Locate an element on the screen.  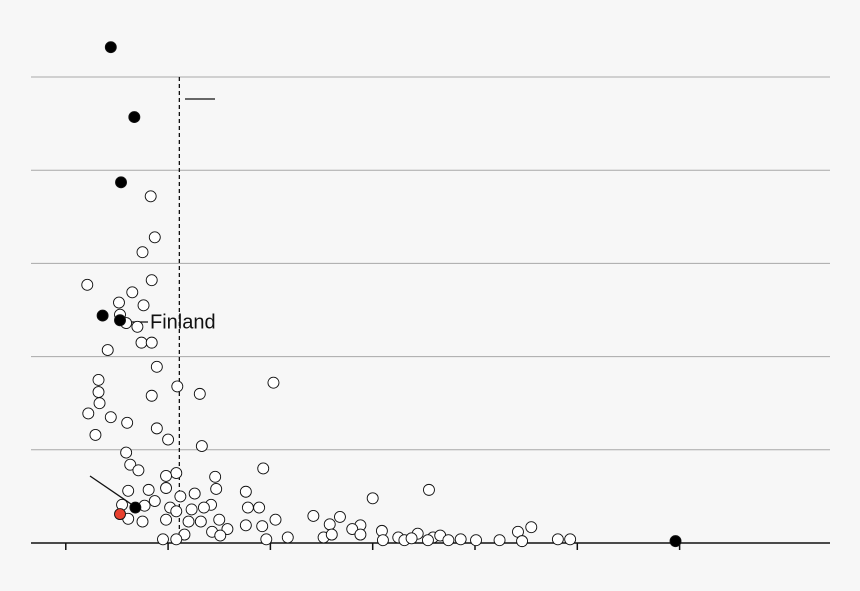
annotation: Finland is located at coordinates (183, 322).